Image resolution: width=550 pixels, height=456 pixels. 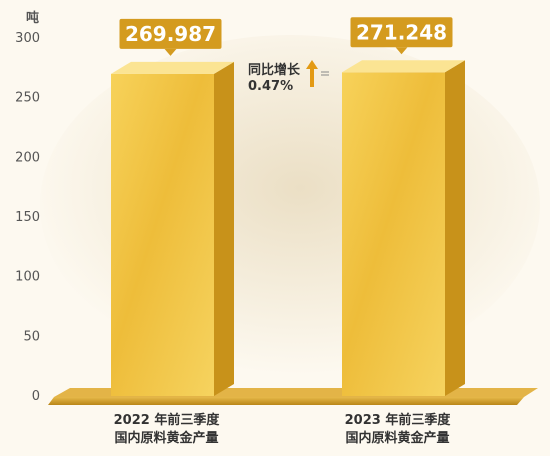 I want to click on data-label: 271.248, so click(x=401, y=36).